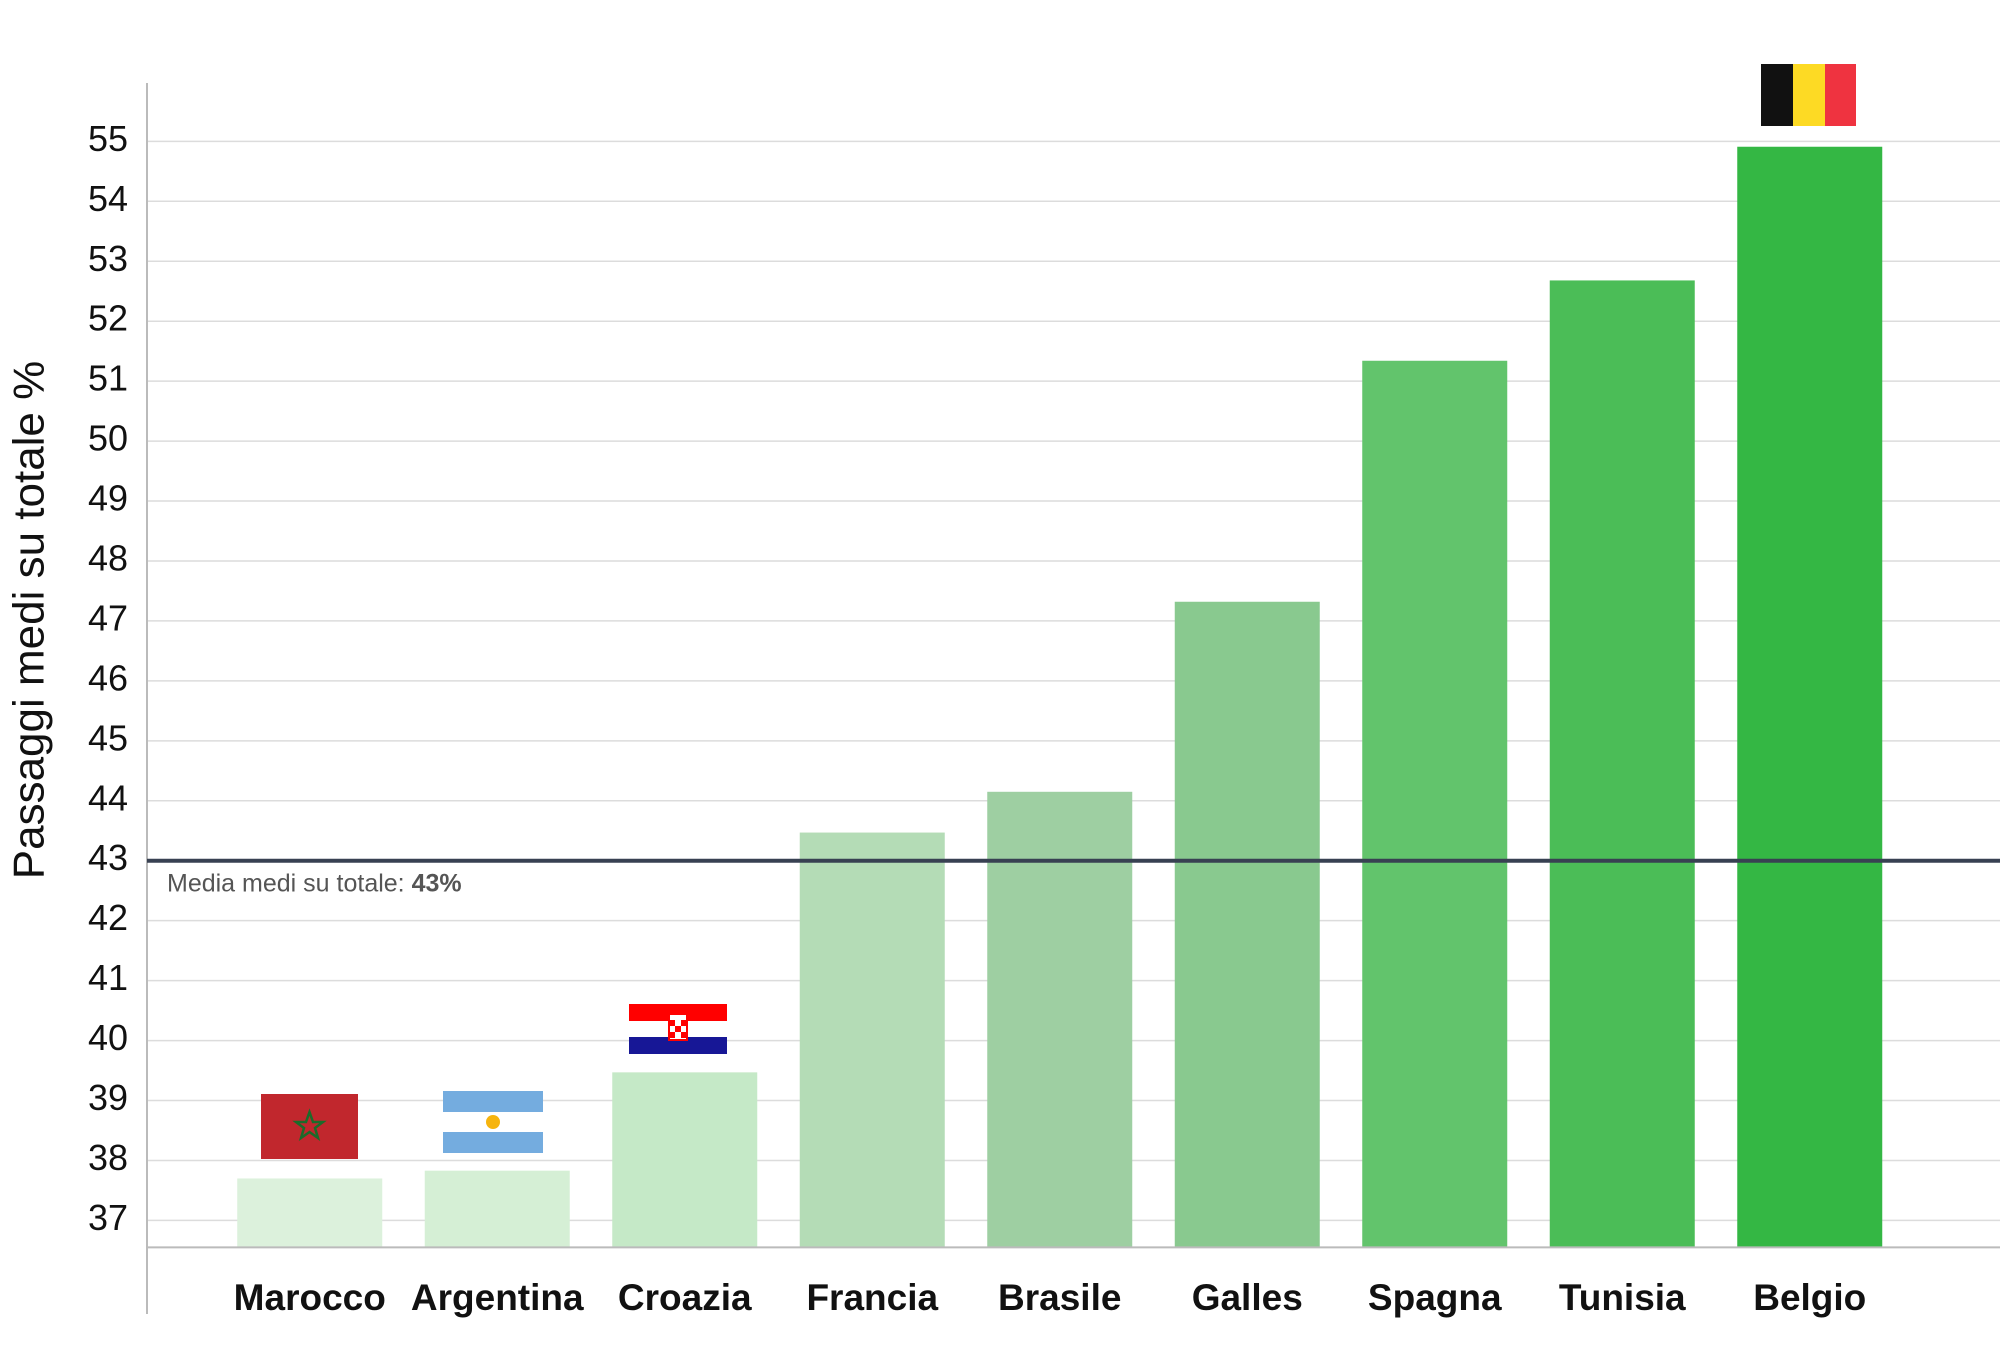  I want to click on y-tick-label: 37, so click(108, 1217).